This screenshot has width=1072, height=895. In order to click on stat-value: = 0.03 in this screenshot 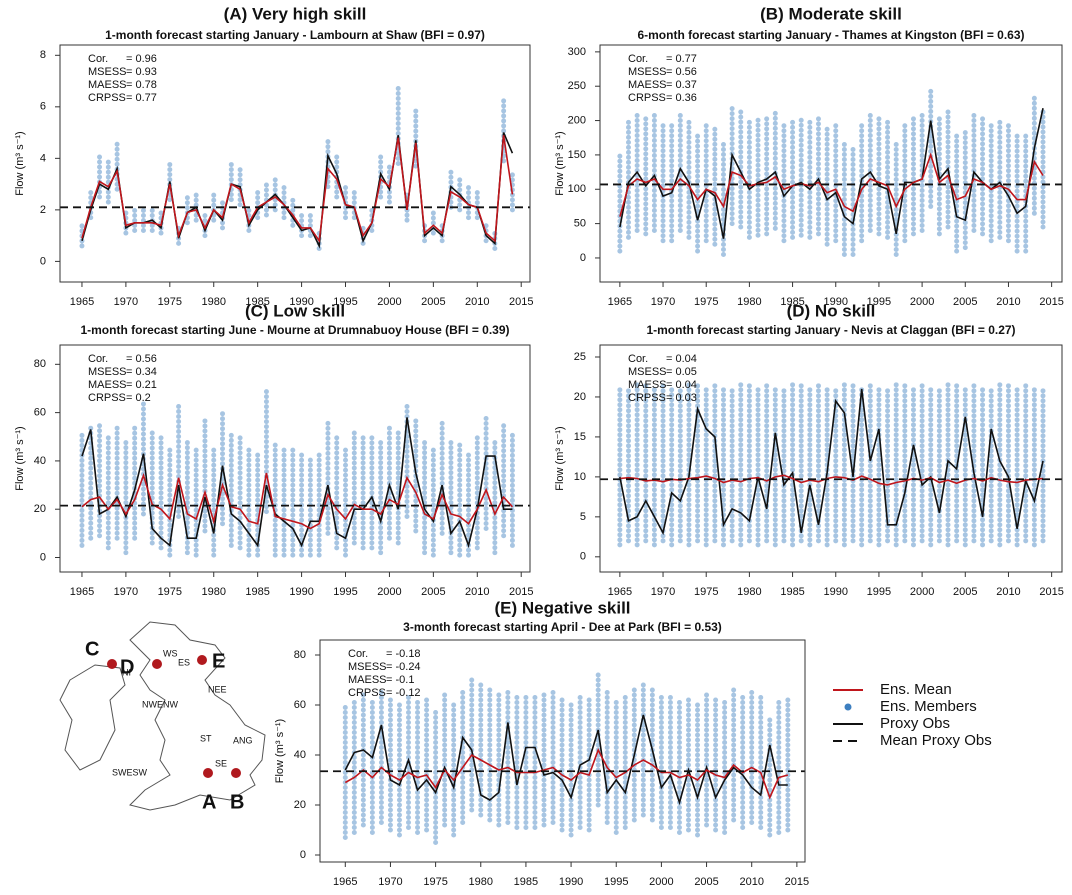, I will do `click(681, 398)`.